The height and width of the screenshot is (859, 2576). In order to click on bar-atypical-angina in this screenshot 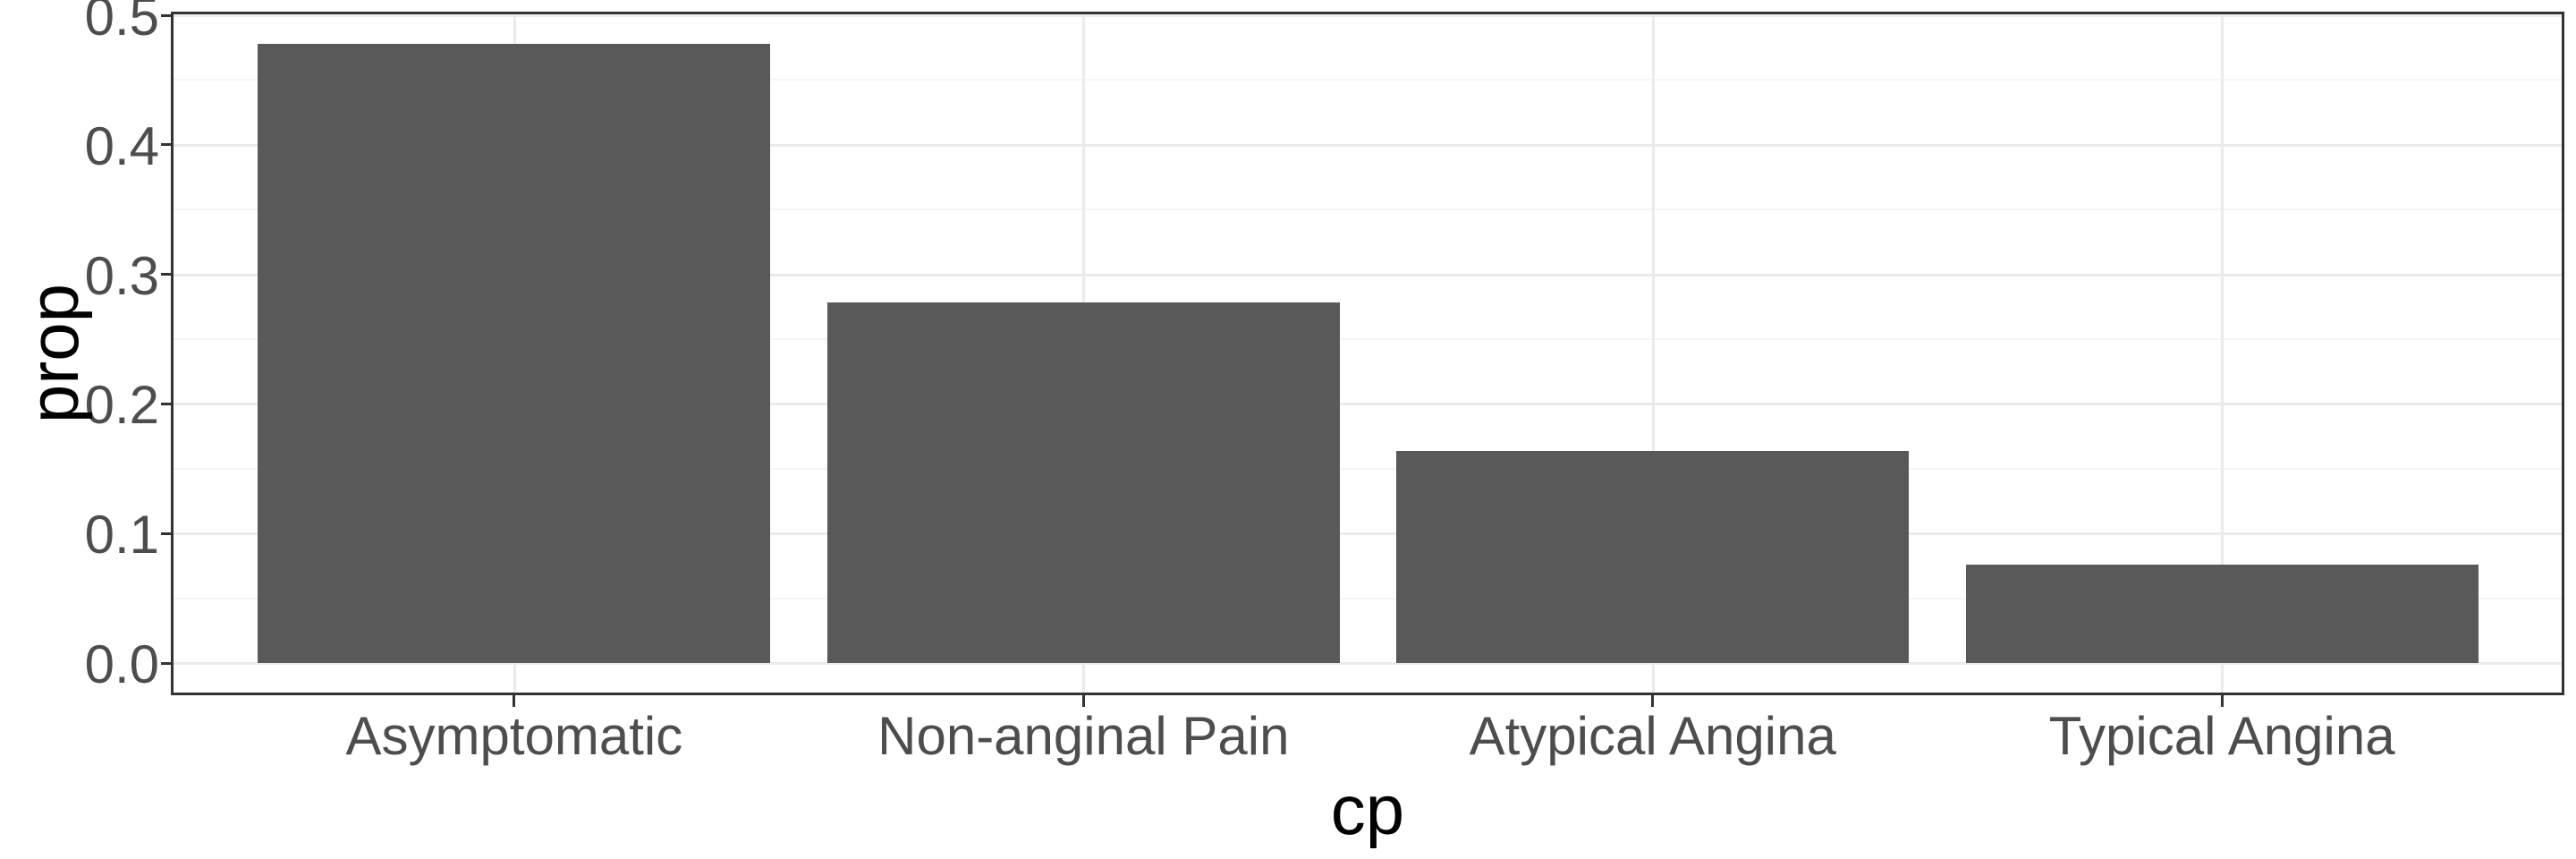, I will do `click(1653, 556)`.